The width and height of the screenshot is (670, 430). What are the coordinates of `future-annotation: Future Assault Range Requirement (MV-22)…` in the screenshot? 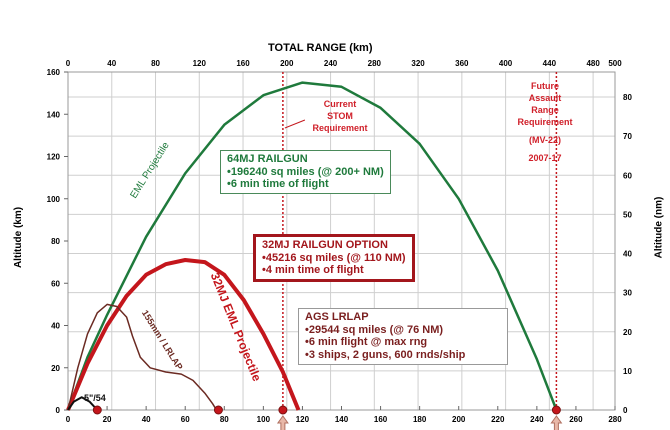 It's located at (545, 122).